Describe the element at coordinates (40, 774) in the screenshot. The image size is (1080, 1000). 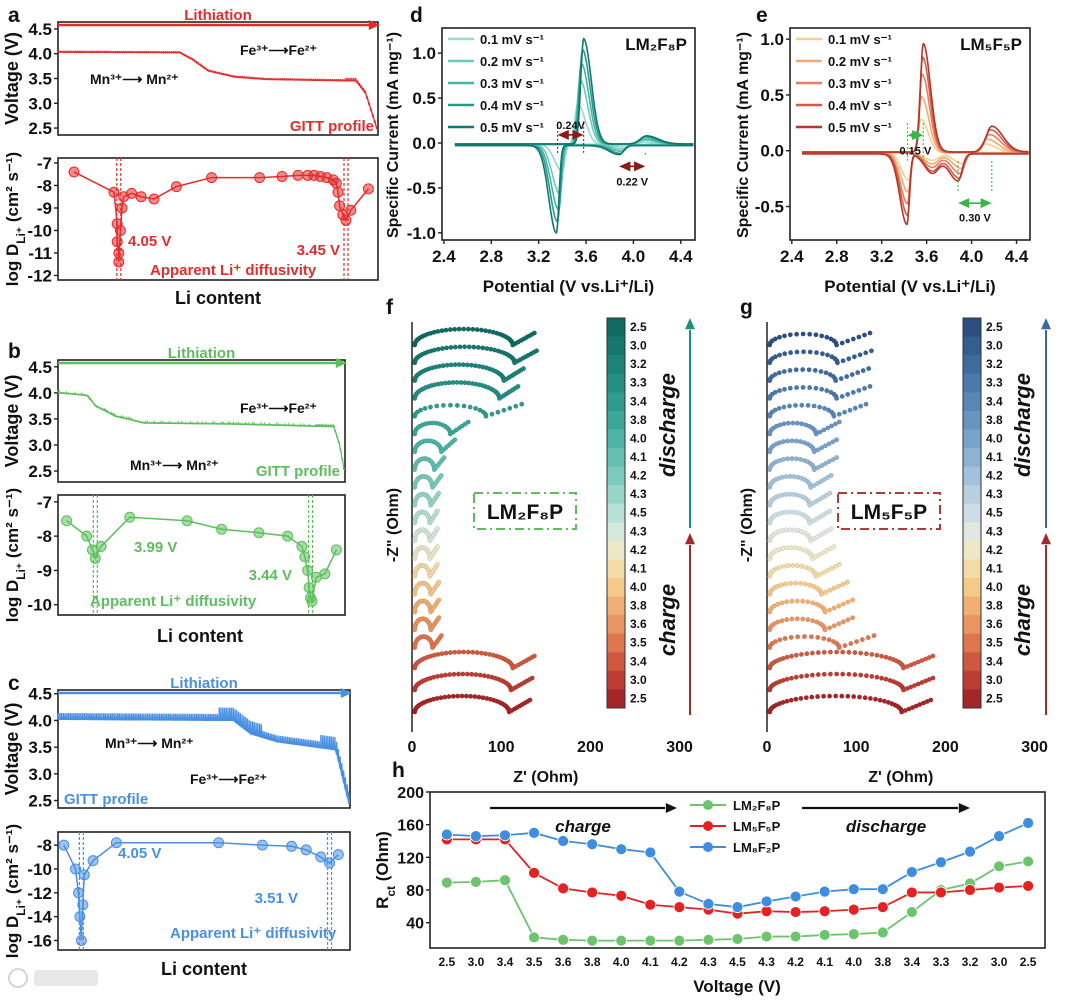
I see `y-tick-label: 3.0` at that location.